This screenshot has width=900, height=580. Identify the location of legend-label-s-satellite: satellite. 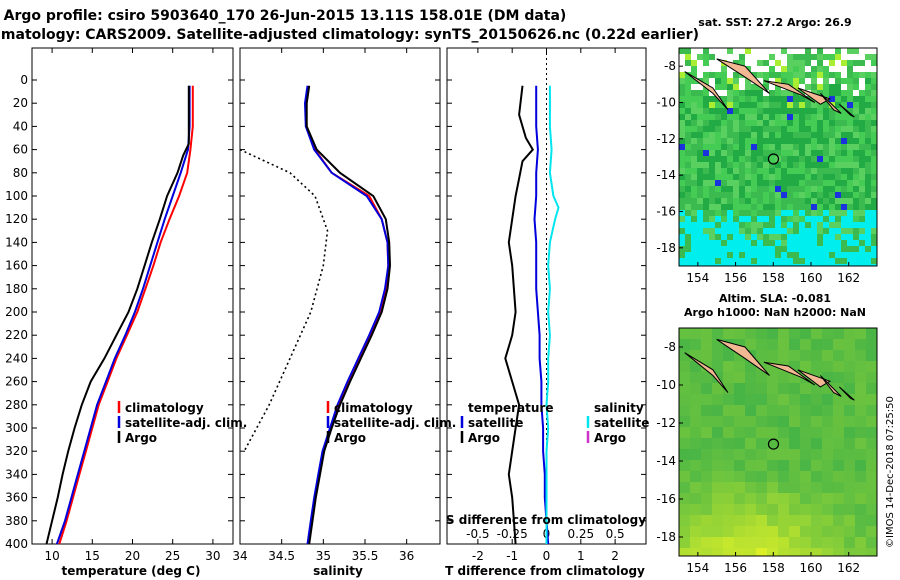
(621, 423).